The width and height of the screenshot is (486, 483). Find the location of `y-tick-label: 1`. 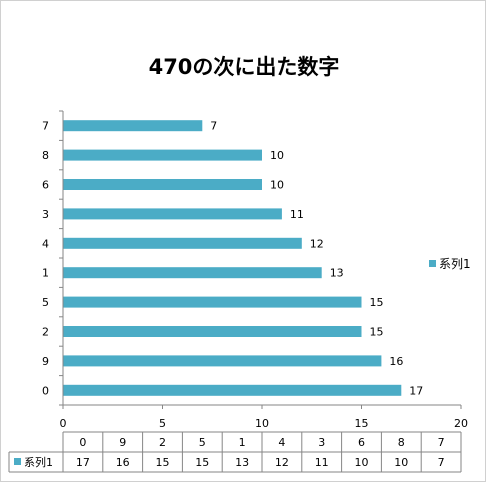

y-tick-label: 1 is located at coordinates (45, 273).